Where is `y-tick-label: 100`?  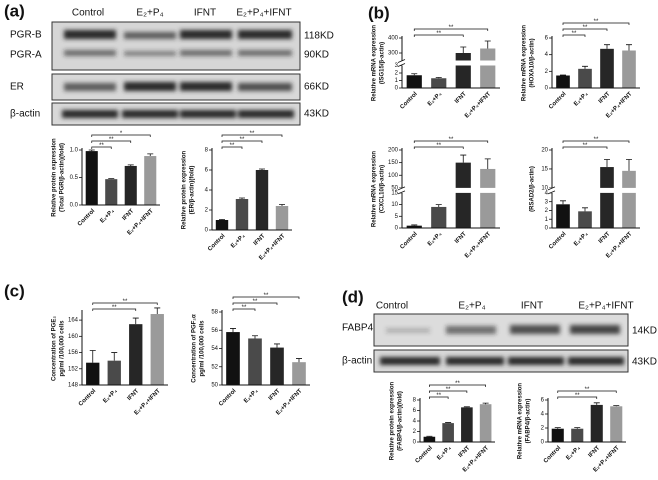
y-tick-label: 100 is located at coordinates (393, 176).